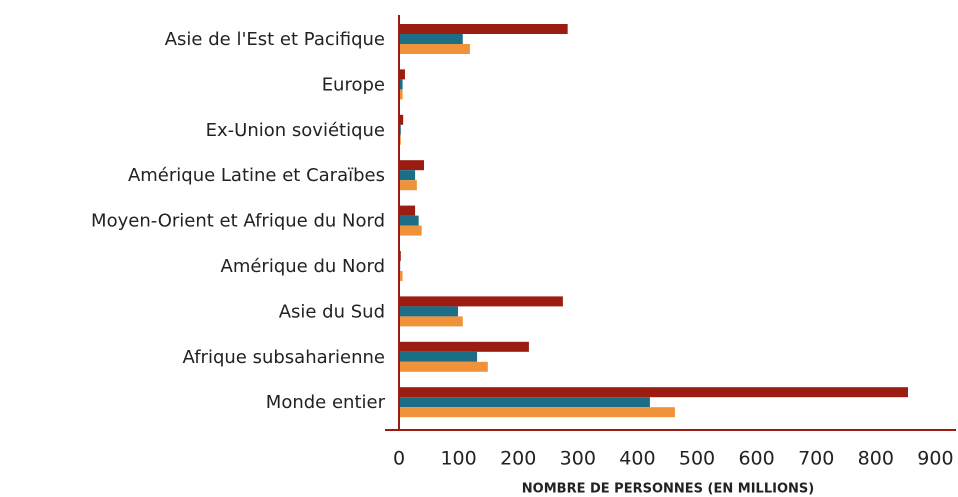 This screenshot has width=958, height=497. I want to click on x-tick-label: 600, so click(756, 459).